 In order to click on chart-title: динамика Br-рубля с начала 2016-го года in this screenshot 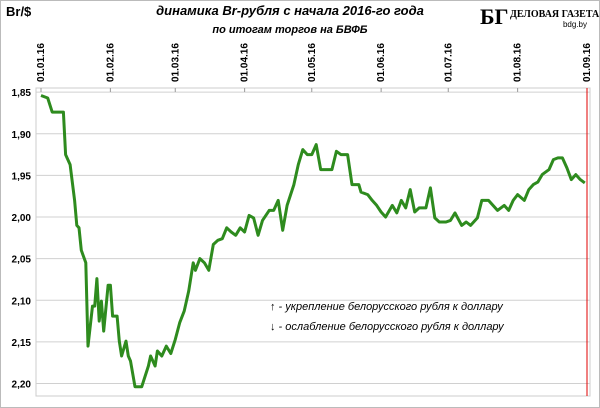, I will do `click(290, 10)`.